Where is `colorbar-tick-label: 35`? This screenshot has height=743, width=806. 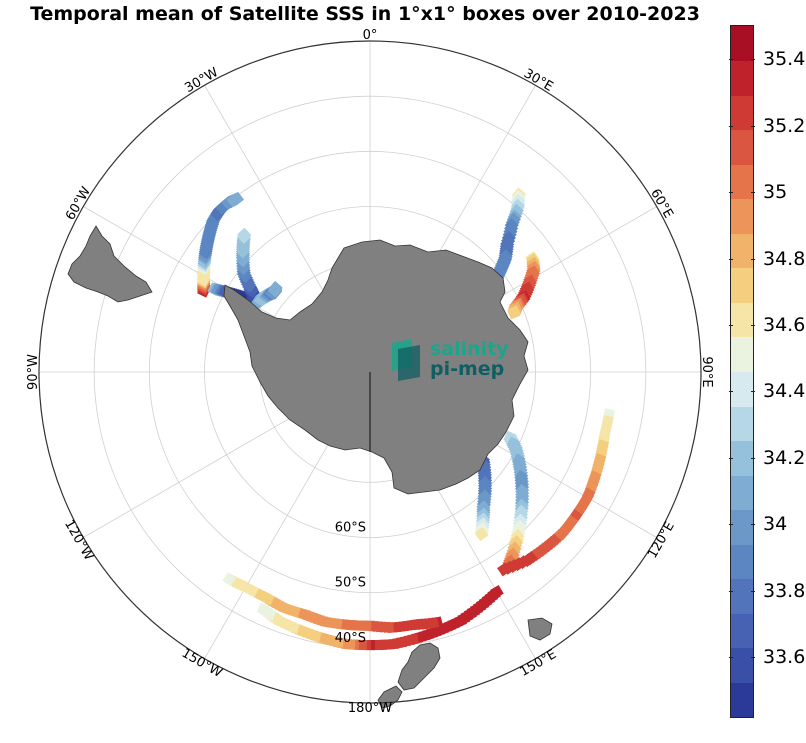
colorbar-tick-label: 35 is located at coordinates (775, 192).